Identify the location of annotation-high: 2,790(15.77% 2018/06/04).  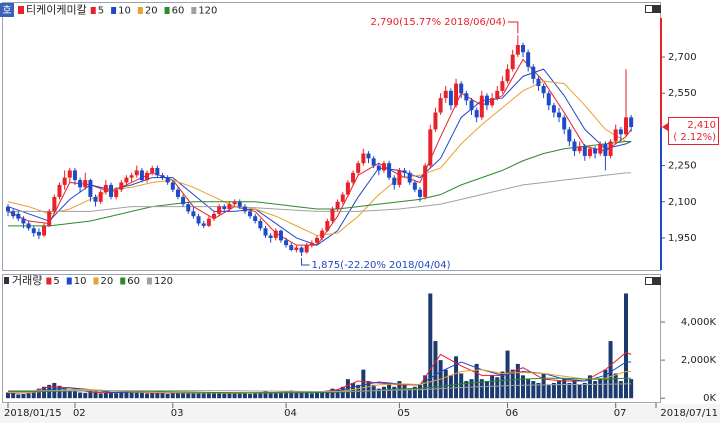
(437, 22).